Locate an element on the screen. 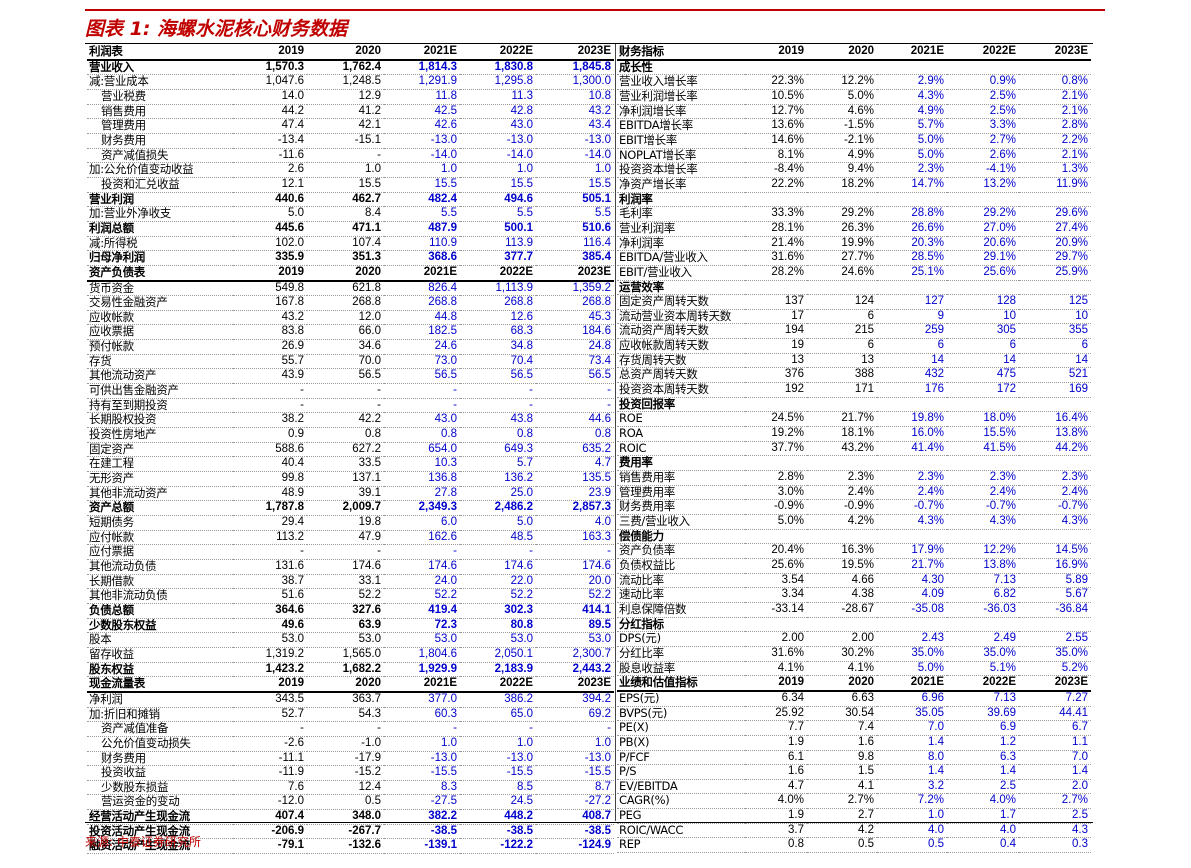 This screenshot has width=1191, height=868. cell-value: 174.6 is located at coordinates (422, 567).